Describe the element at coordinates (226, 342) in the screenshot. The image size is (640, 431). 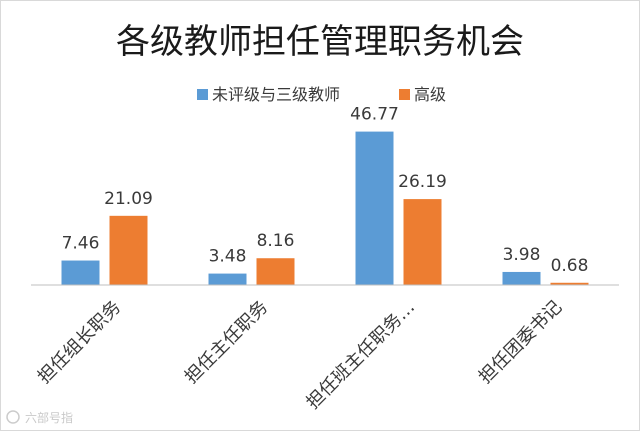
I see `category-label-2: 担任主任职务` at that location.